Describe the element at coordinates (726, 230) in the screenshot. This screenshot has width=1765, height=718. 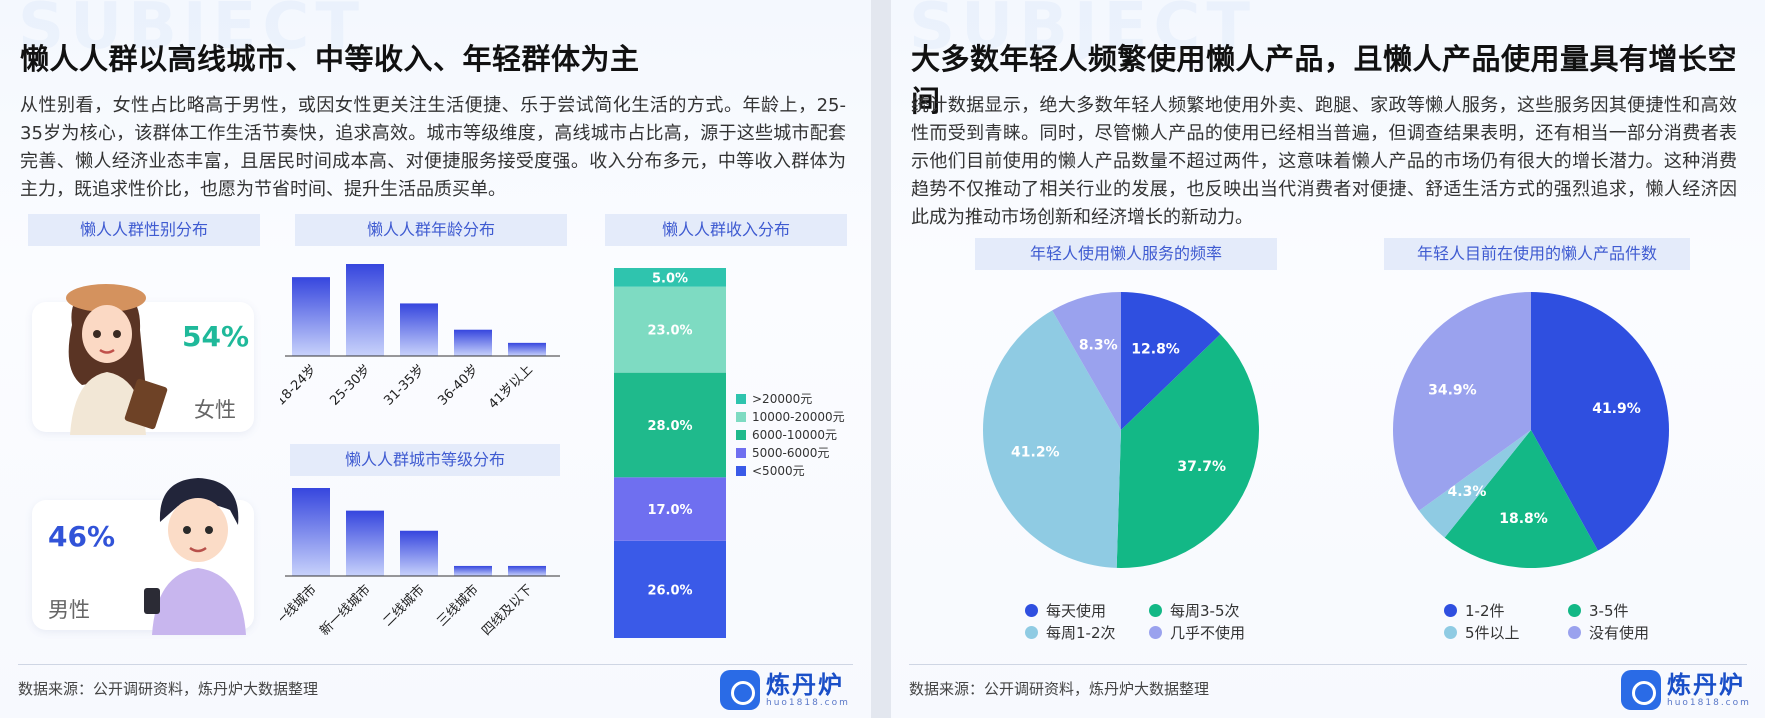
I see `income-heading: 懒人人群收入分布` at that location.